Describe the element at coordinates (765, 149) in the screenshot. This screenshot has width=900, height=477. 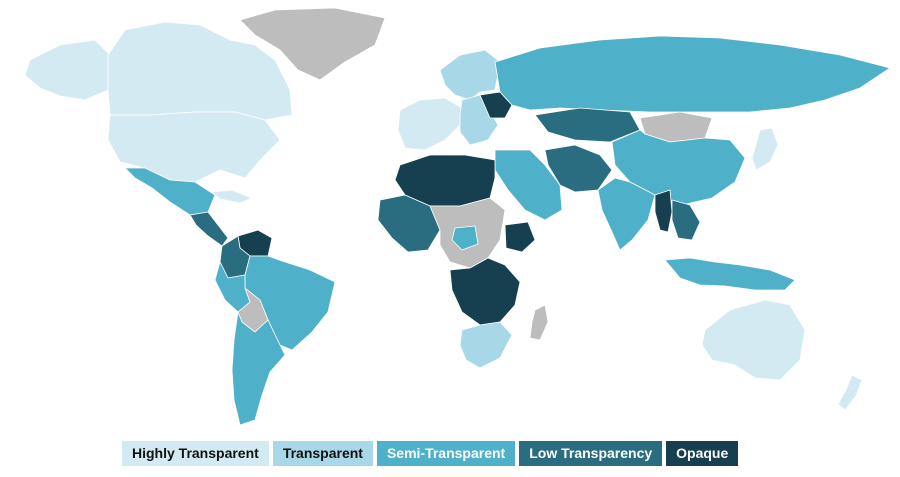
I see `region-japan` at that location.